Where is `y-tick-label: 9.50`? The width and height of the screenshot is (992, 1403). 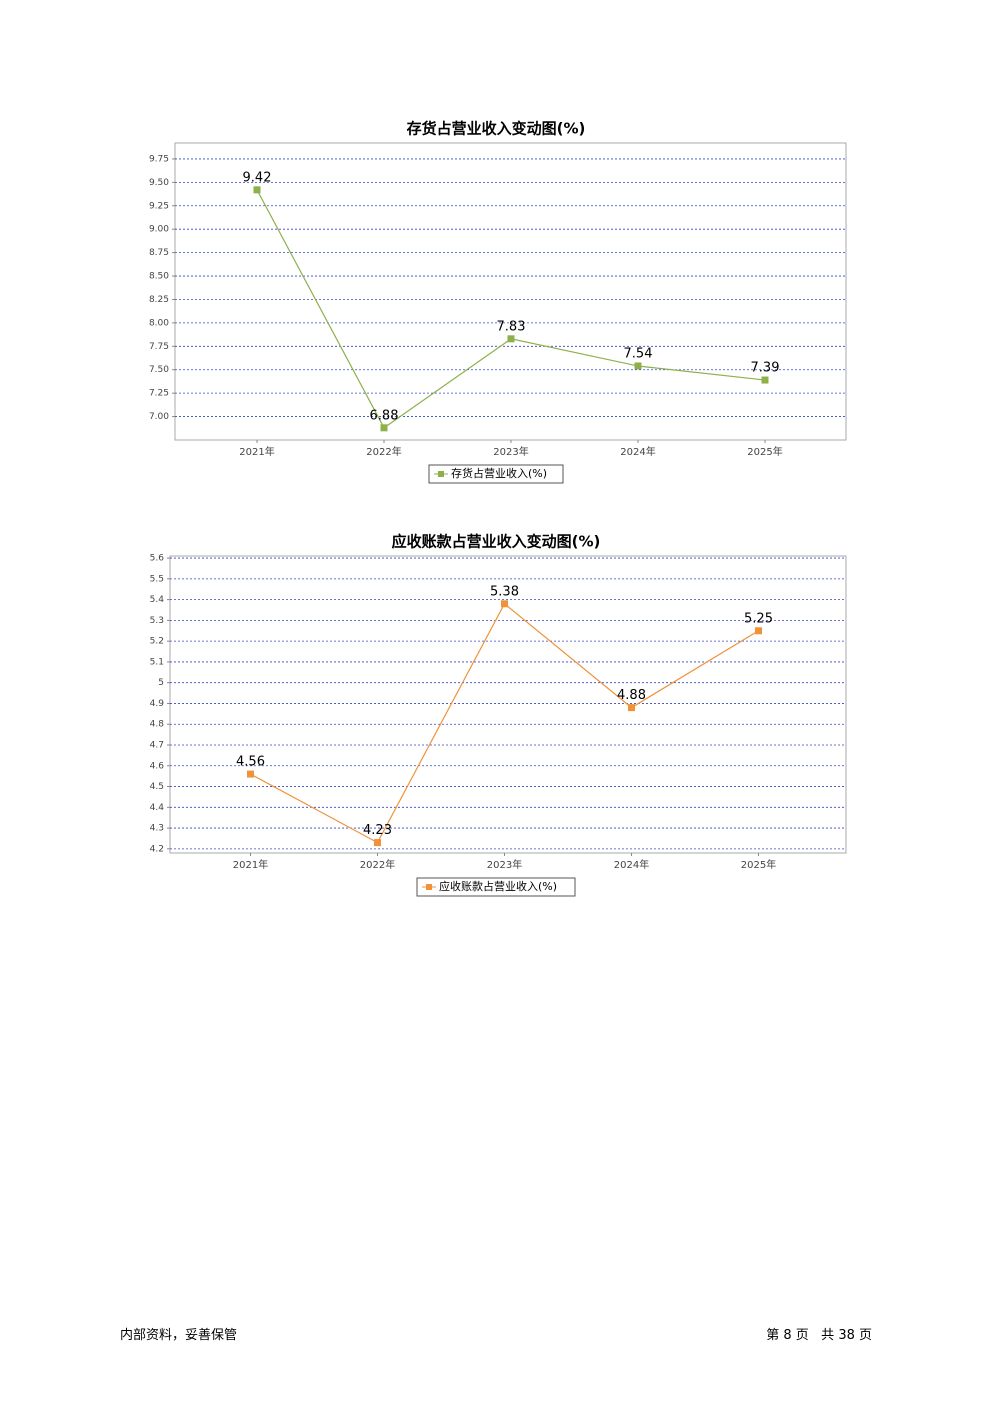 y-tick-label: 9.50 is located at coordinates (159, 183).